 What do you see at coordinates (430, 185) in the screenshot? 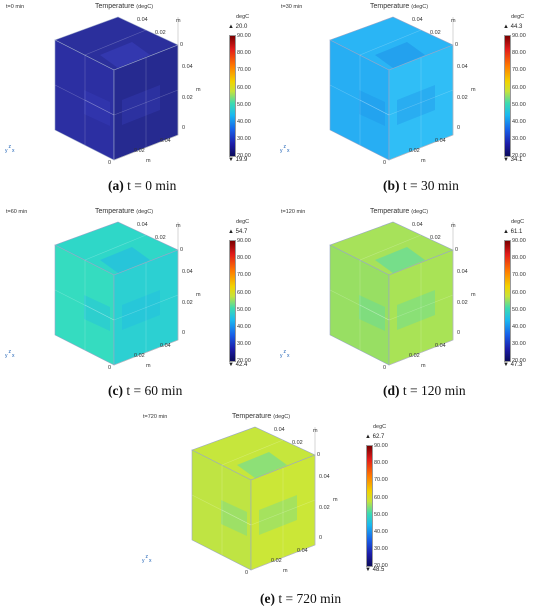
I see `caption-text: t = 30 min` at bounding box center [430, 185].